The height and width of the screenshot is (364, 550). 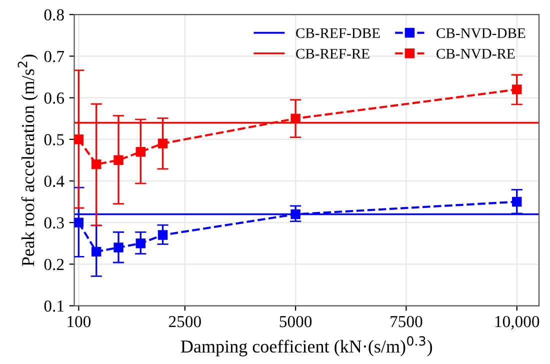 What do you see at coordinates (306, 346) in the screenshot?
I see `x-axis-title: Damping coefficient (kN·(s/m)$^{0.3}$)` at bounding box center [306, 346].